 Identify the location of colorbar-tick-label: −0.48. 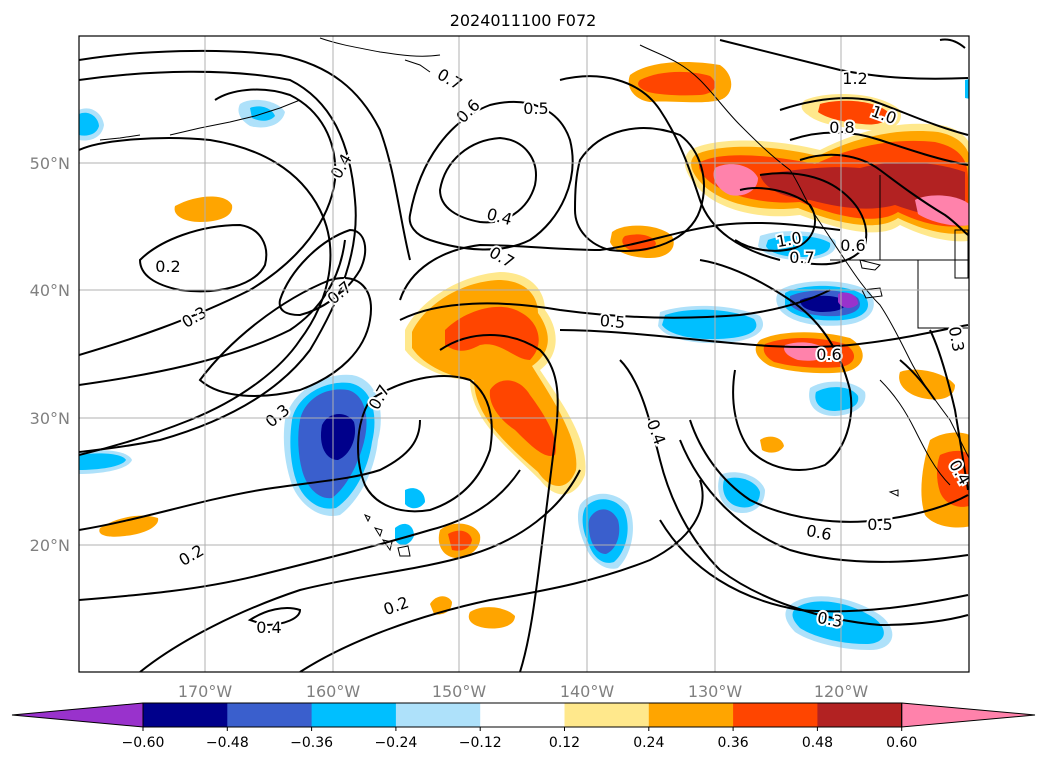
(227, 743).